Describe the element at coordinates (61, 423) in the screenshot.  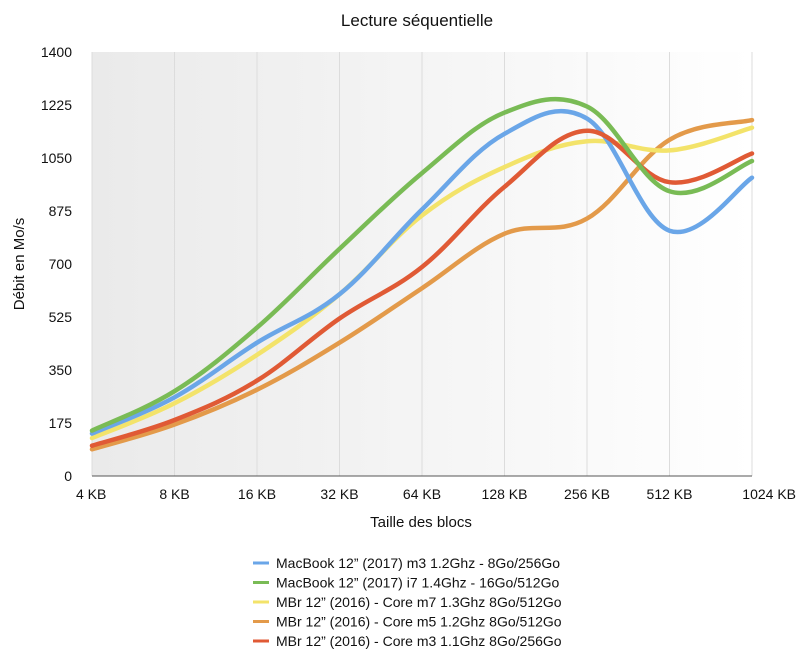
I see `y-tick-label: 175` at that location.